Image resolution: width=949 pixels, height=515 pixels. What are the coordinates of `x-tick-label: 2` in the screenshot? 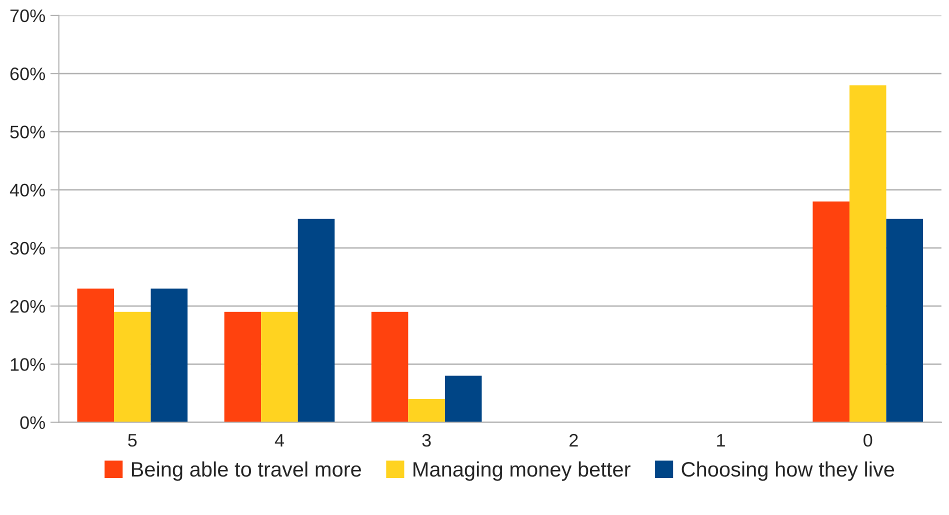 It's located at (574, 440).